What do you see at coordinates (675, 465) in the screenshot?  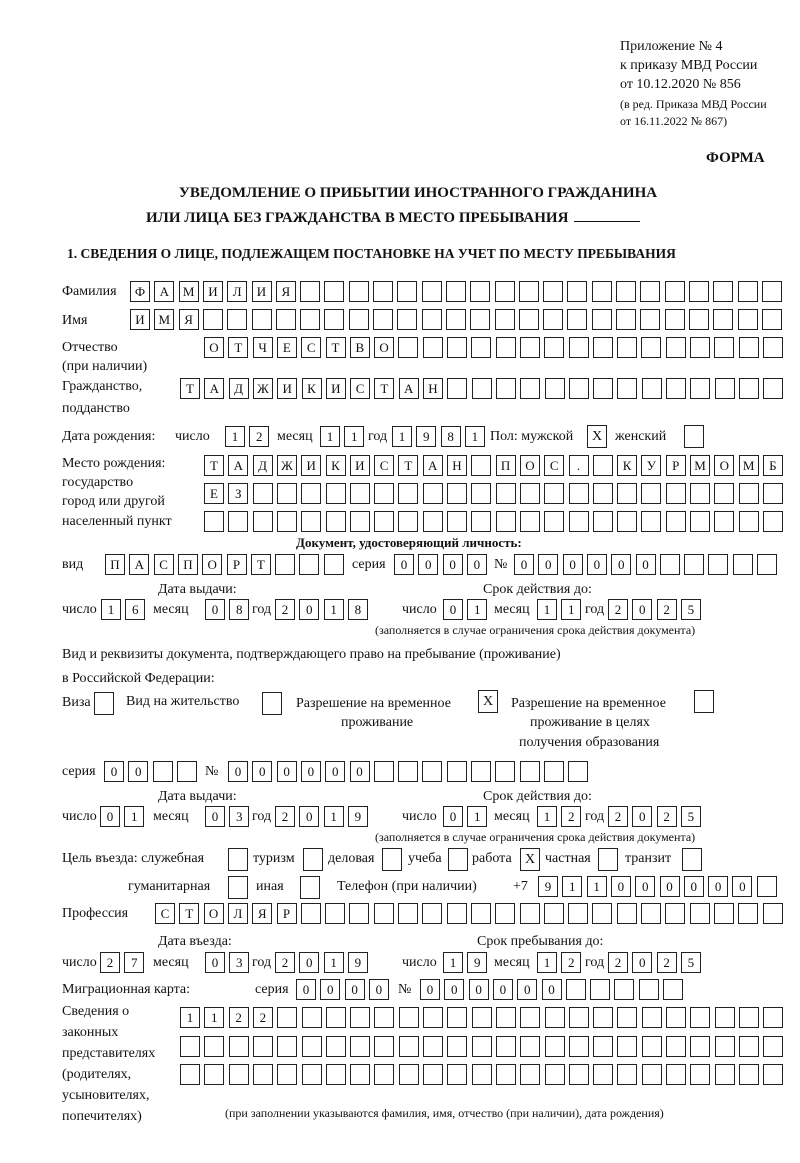 I see `char-box: Р` at bounding box center [675, 465].